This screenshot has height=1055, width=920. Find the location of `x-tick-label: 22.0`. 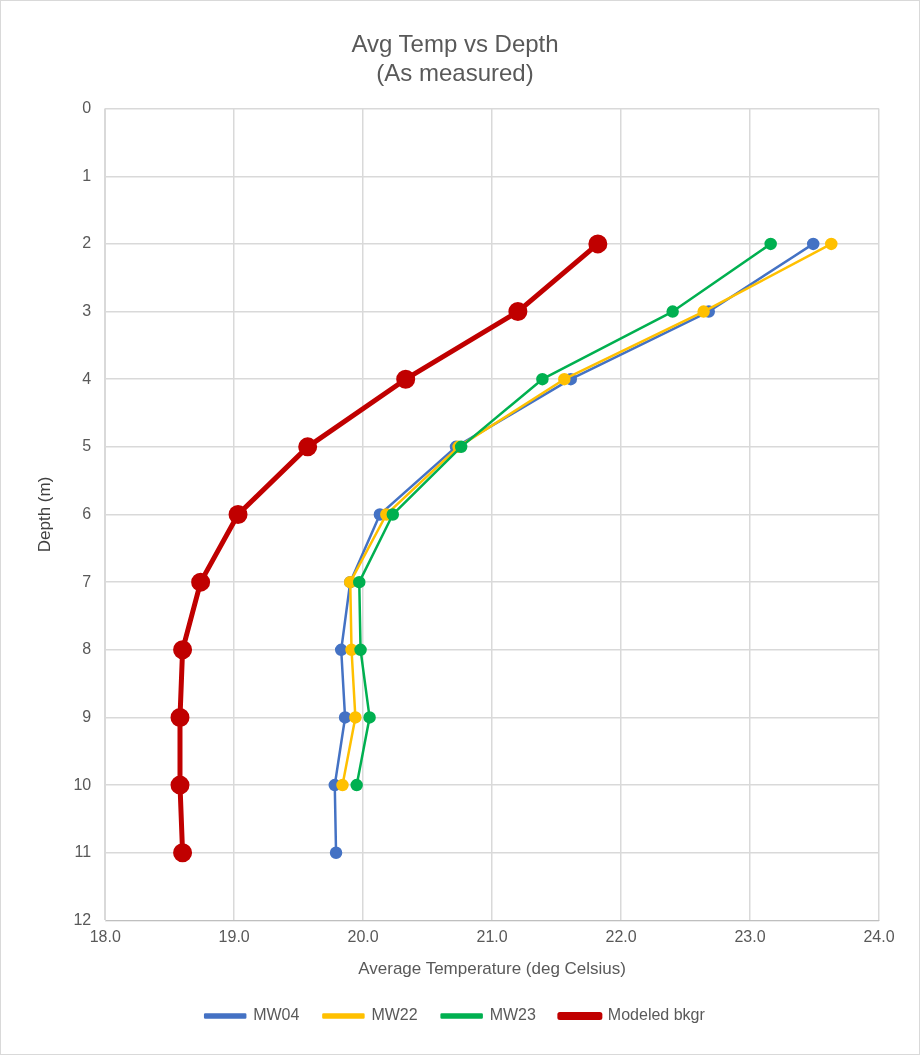

x-tick-label: 22.0 is located at coordinates (621, 937).